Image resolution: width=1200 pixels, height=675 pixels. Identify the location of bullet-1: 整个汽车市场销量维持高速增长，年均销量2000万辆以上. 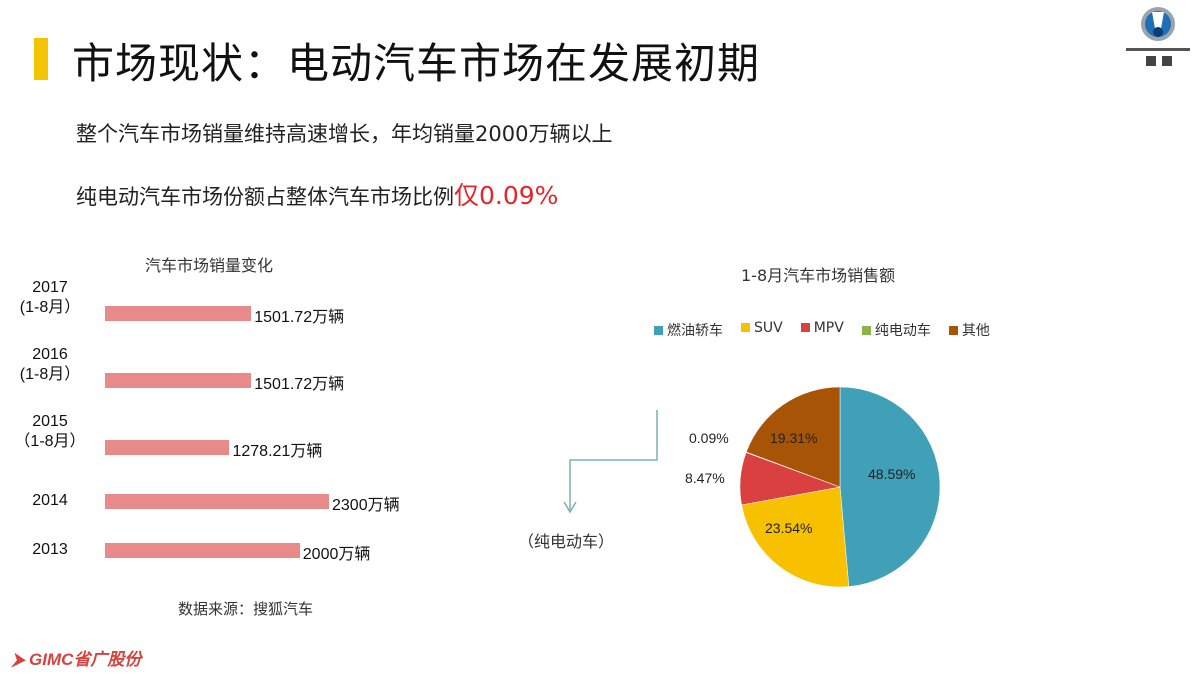
(344, 134).